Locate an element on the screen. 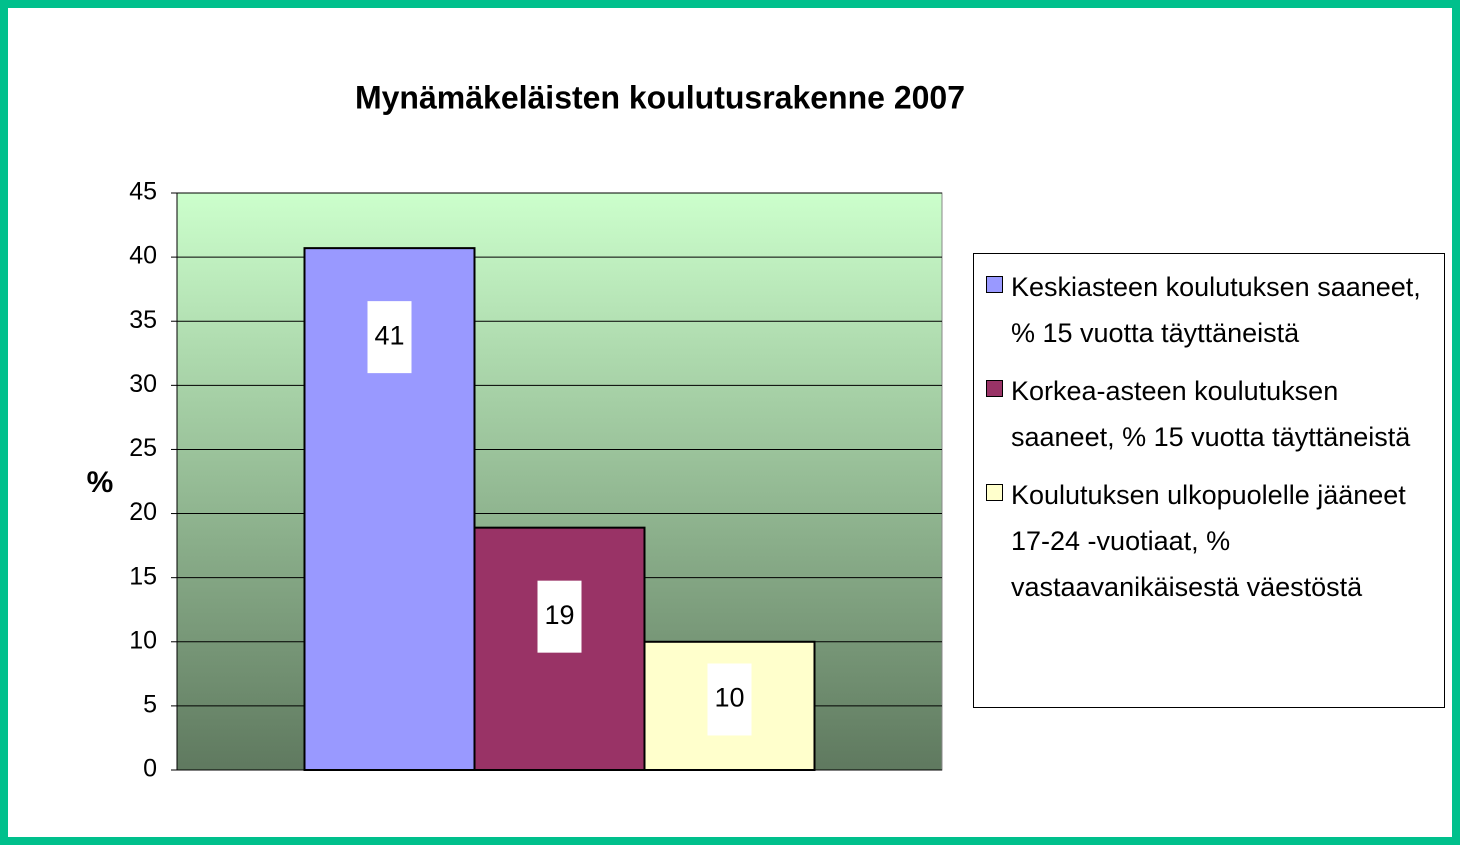 The height and width of the screenshot is (845, 1460). y-tick-label: 30 is located at coordinates (143, 384).